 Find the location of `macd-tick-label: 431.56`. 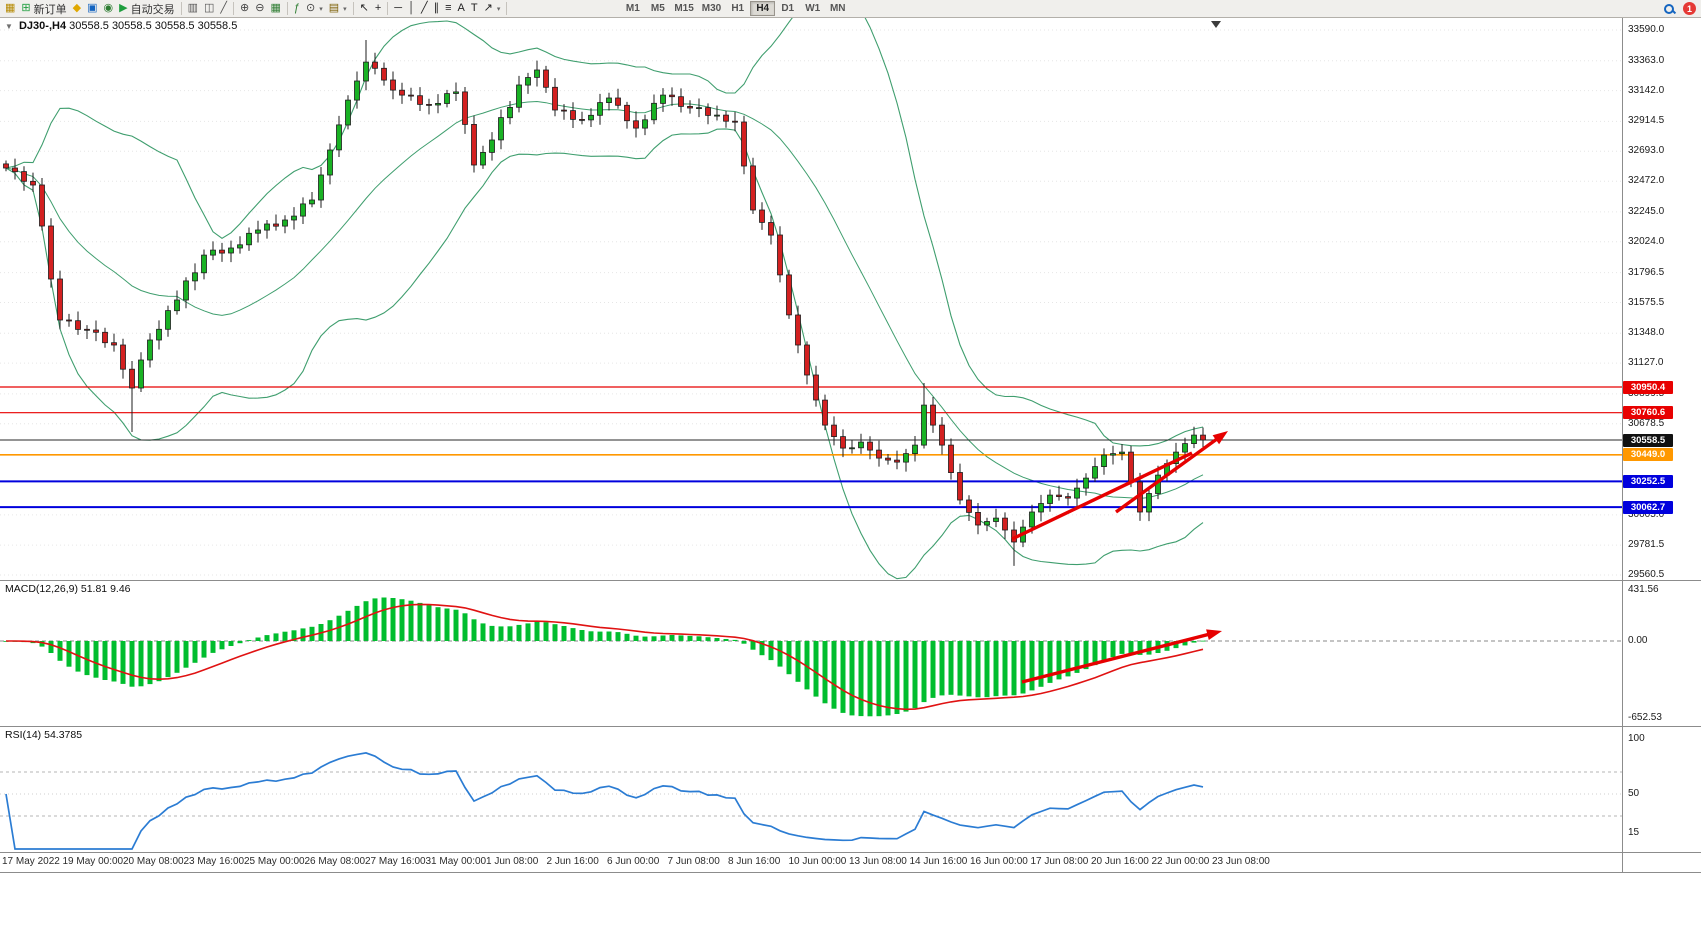

macd-tick-label: 431.56 is located at coordinates (1643, 589).